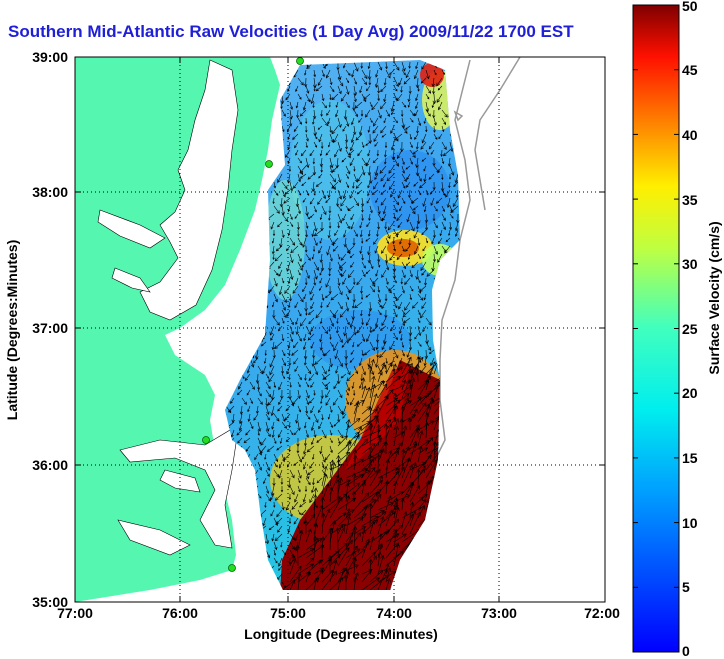 The image size is (724, 659). Describe the element at coordinates (394, 613) in the screenshot. I see `x-tick-label: 74:00` at that location.